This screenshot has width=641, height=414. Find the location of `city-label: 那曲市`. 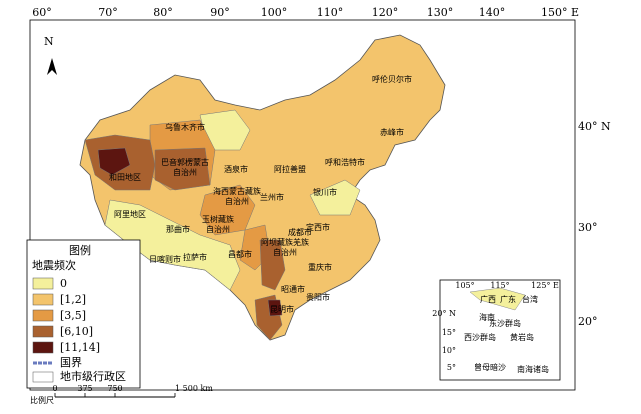

city-label: 那曲市 is located at coordinates (178, 229).